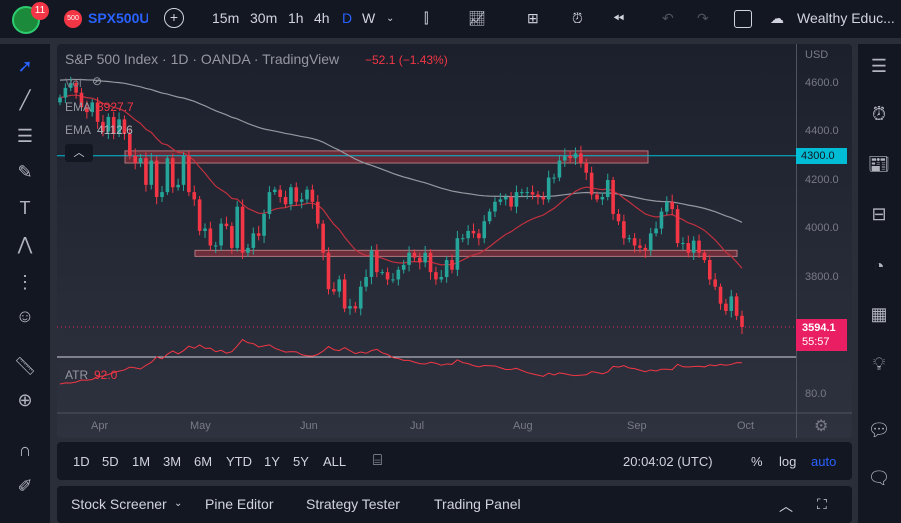 The height and width of the screenshot is (523, 901). I want to click on range-ytd: YTD, so click(239, 461).